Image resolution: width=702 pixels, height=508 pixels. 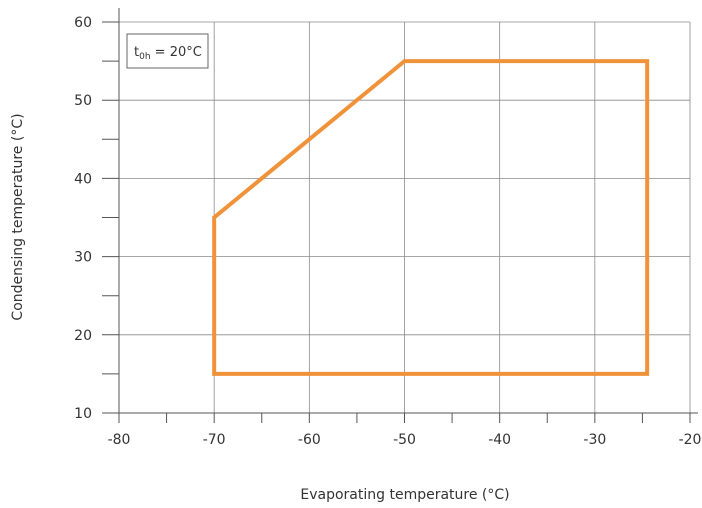 I want to click on y-tick-label: 40, so click(x=83, y=179).